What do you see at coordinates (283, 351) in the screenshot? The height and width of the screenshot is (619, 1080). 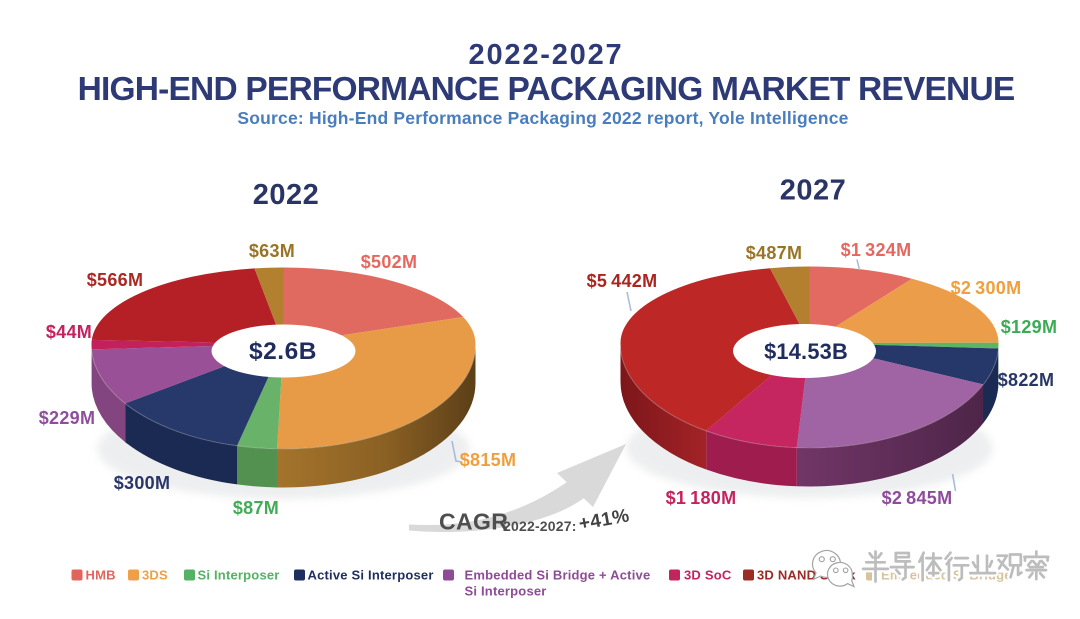 I see `svg-text: $2.6B` at bounding box center [283, 351].